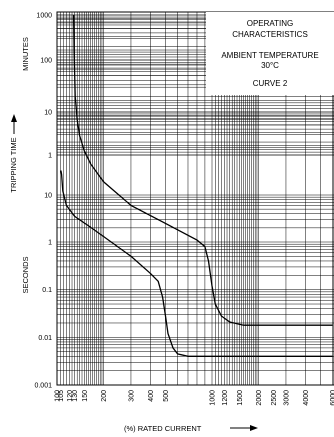 Image resolution: width=334 pixels, height=437 pixels. What do you see at coordinates (213, 398) in the screenshot?
I see `x-tick-label: 1000` at bounding box center [213, 398].